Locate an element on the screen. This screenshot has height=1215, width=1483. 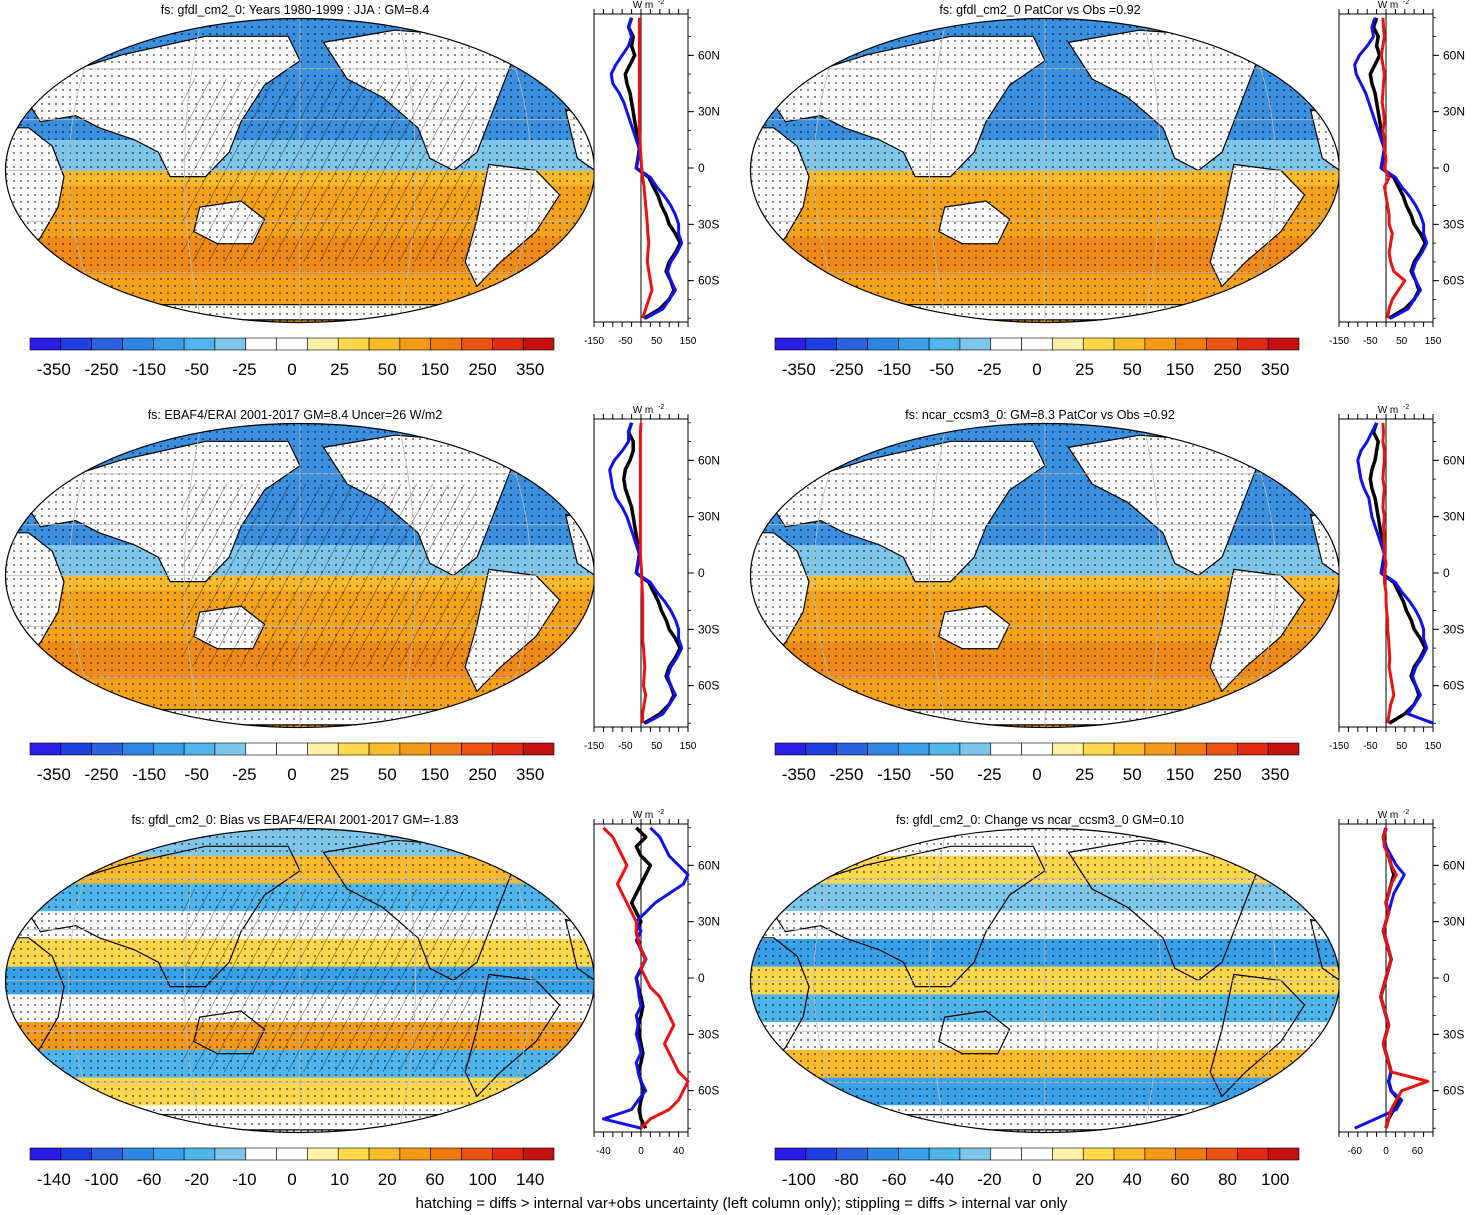
colorbar-label: 25 is located at coordinates (339, 369).